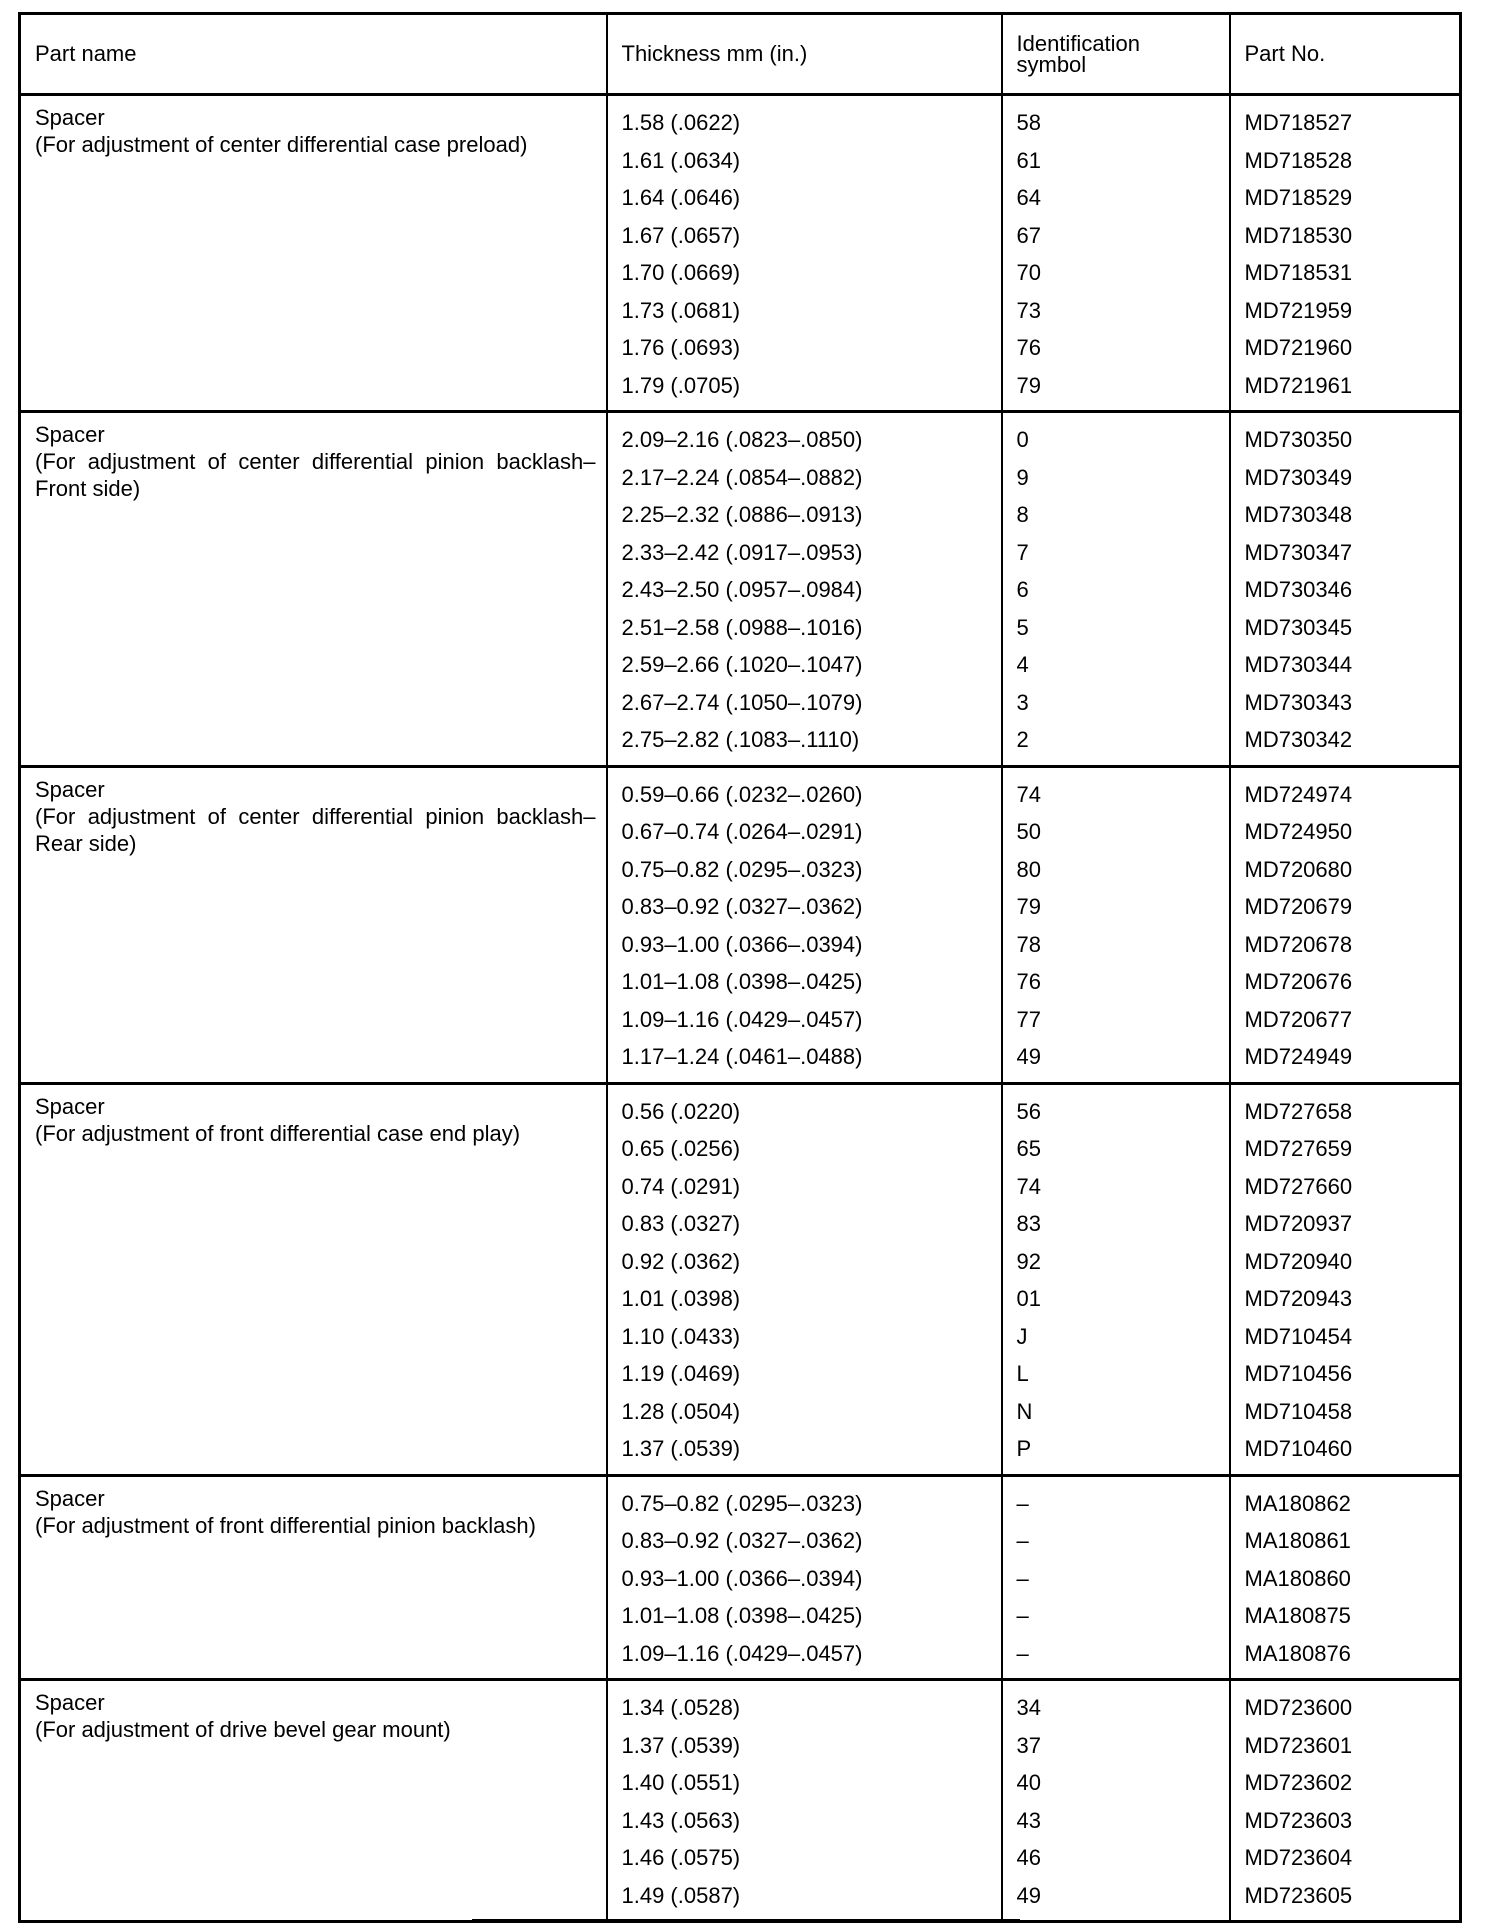 The image size is (1504, 1924). I want to click on identification-symbol-value: 3, so click(1022, 702).